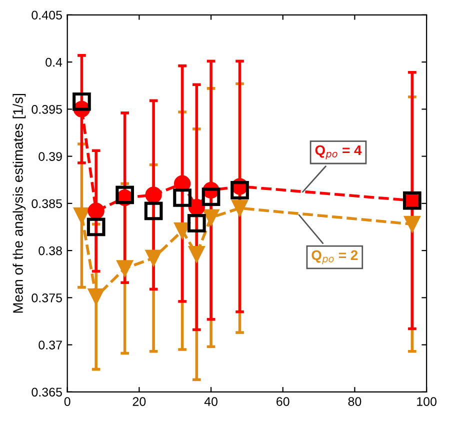  Describe the element at coordinates (338, 152) in the screenshot. I see `annotation: Q$_{po}$ = 4` at that location.